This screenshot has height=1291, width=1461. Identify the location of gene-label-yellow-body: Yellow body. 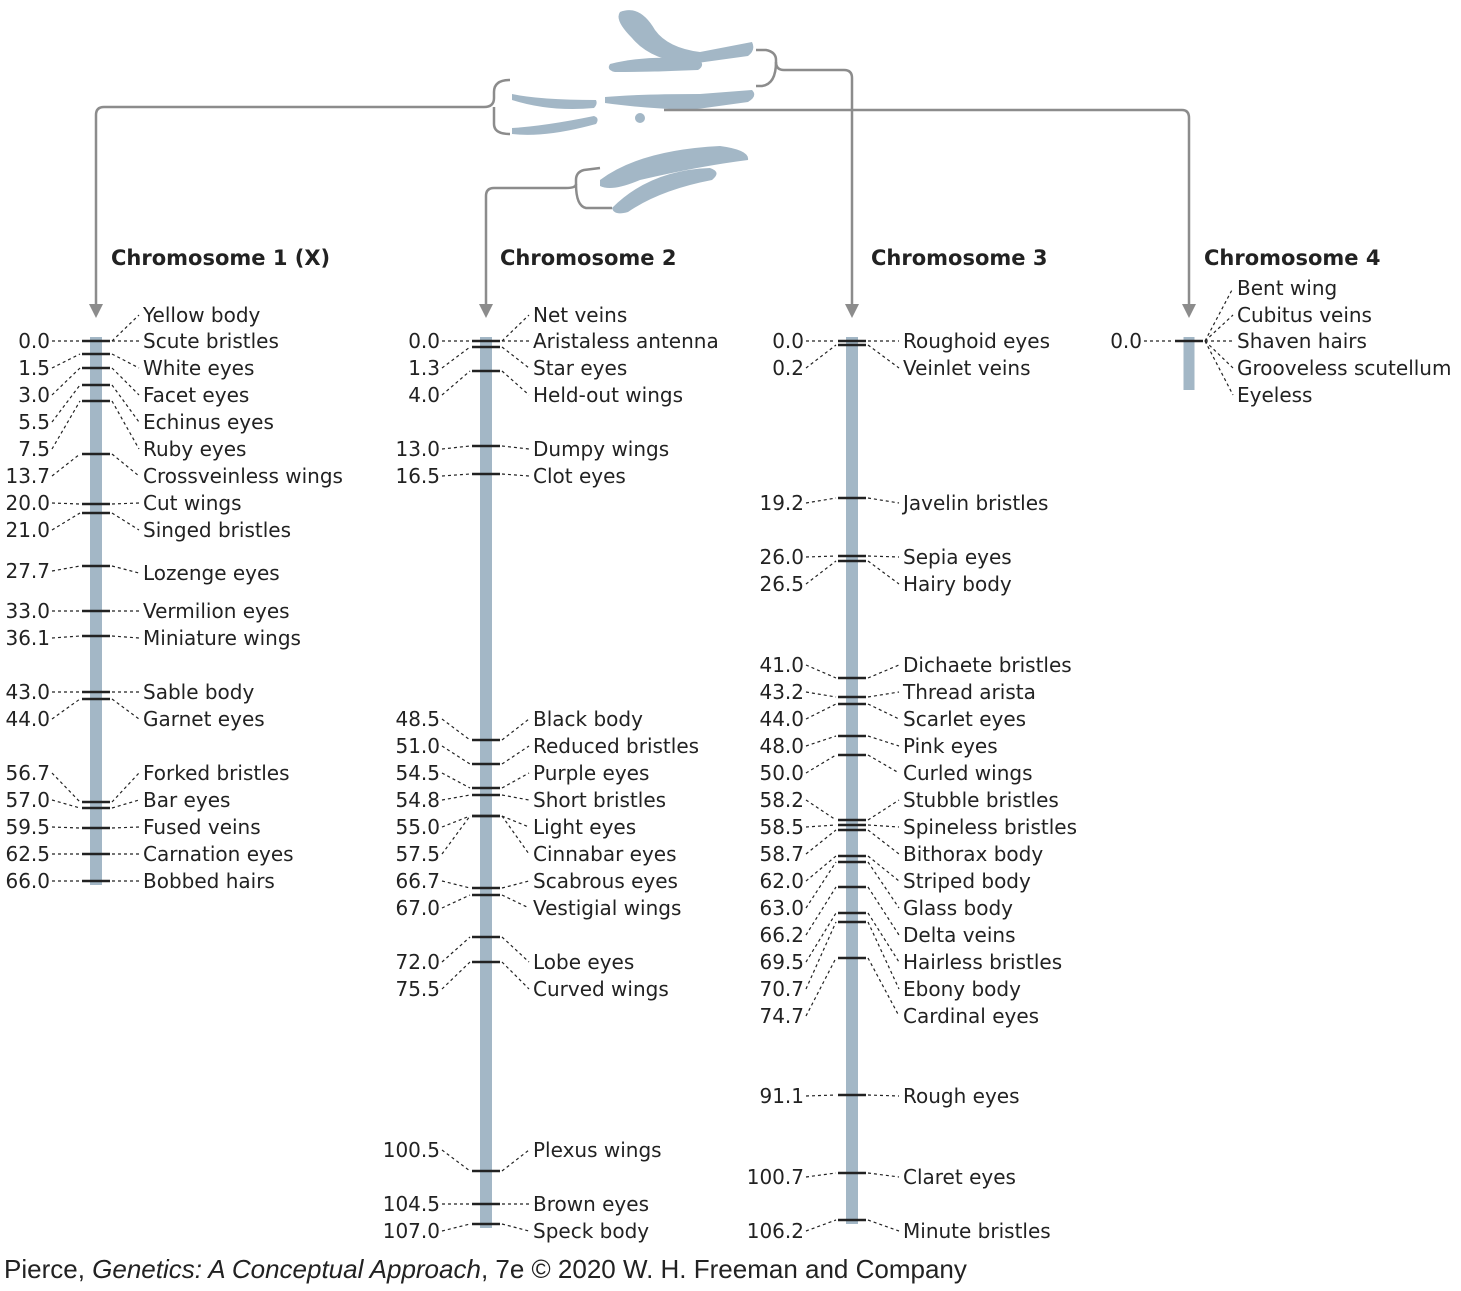
(201, 315).